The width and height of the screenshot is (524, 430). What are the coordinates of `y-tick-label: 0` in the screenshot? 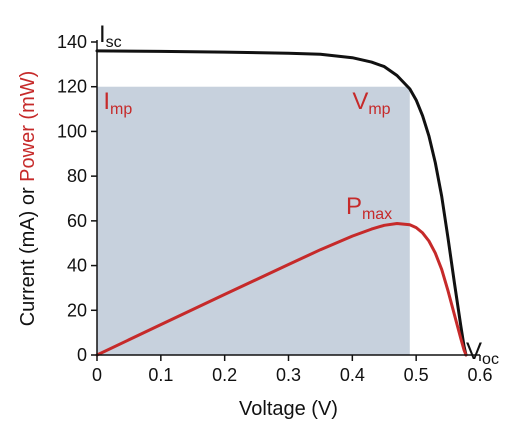 It's located at (82, 355).